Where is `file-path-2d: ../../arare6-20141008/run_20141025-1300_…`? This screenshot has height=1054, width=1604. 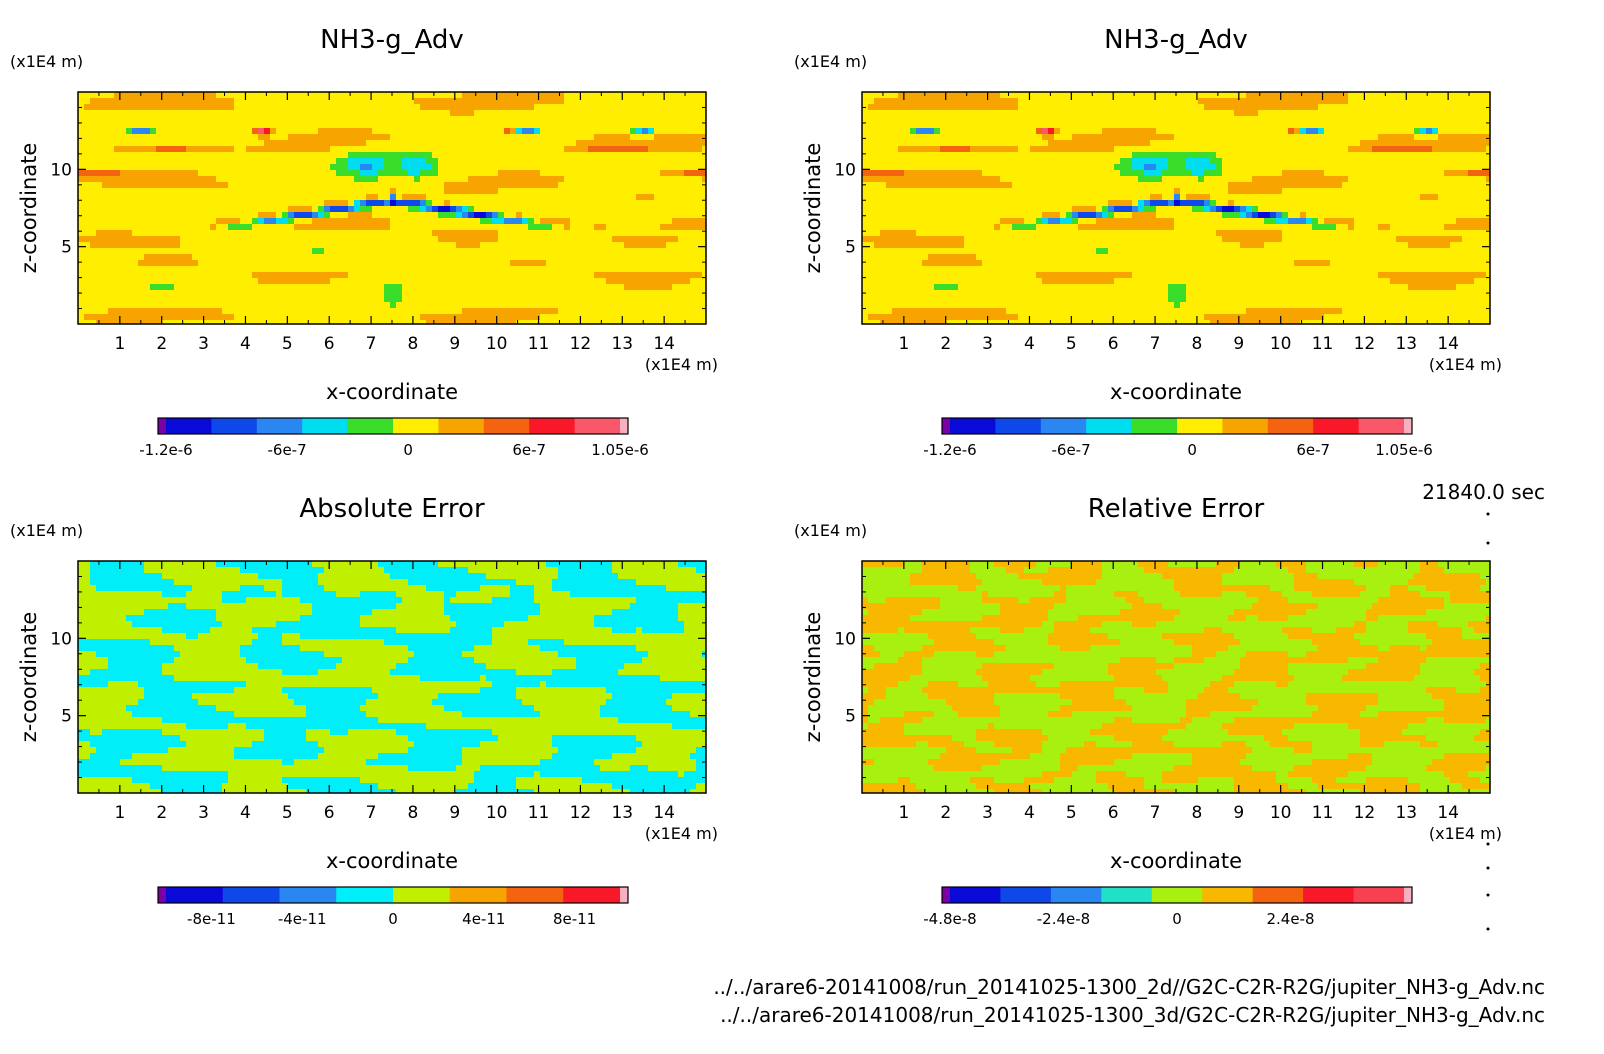
file-path-2d: ../../arare6-20141008/run_20141025-1300_… is located at coordinates (1129, 987).